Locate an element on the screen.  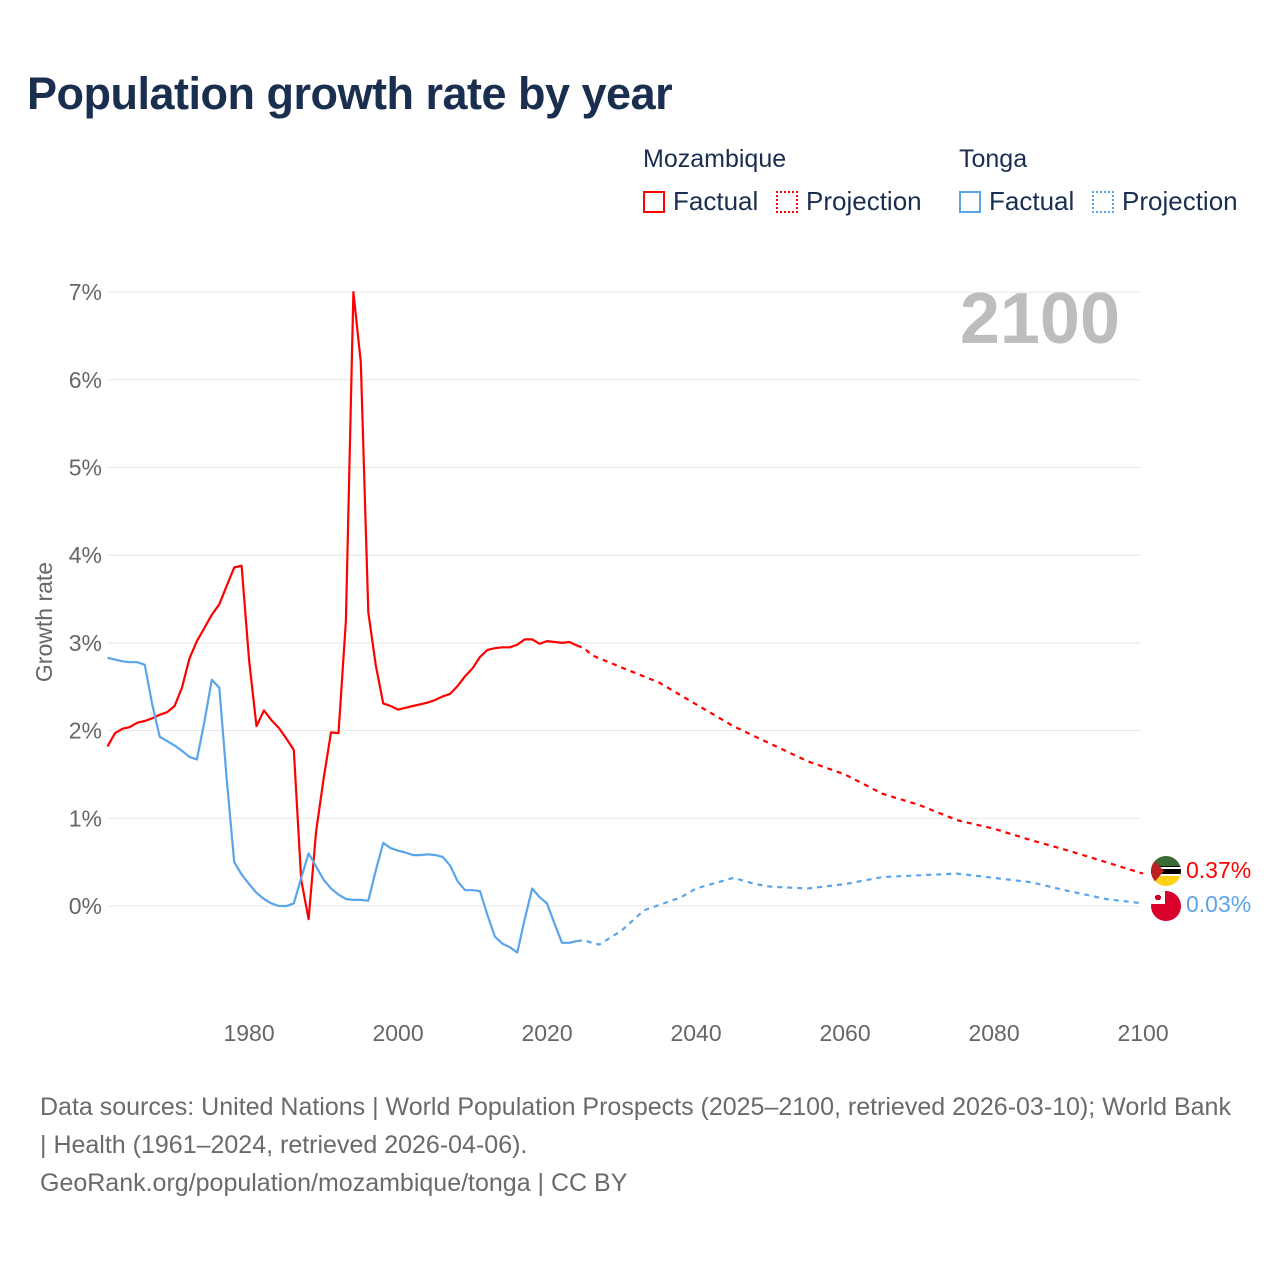
current-year-label: 2100 is located at coordinates (1040, 319).